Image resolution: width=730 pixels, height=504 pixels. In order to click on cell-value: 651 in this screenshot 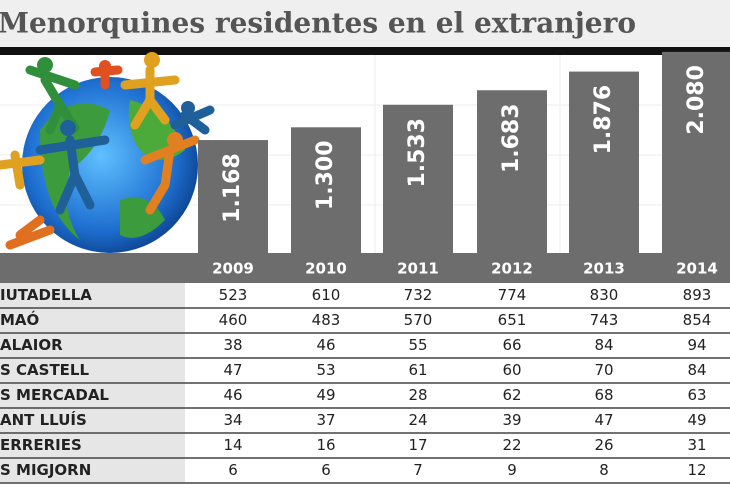, I will do `click(512, 320)`.